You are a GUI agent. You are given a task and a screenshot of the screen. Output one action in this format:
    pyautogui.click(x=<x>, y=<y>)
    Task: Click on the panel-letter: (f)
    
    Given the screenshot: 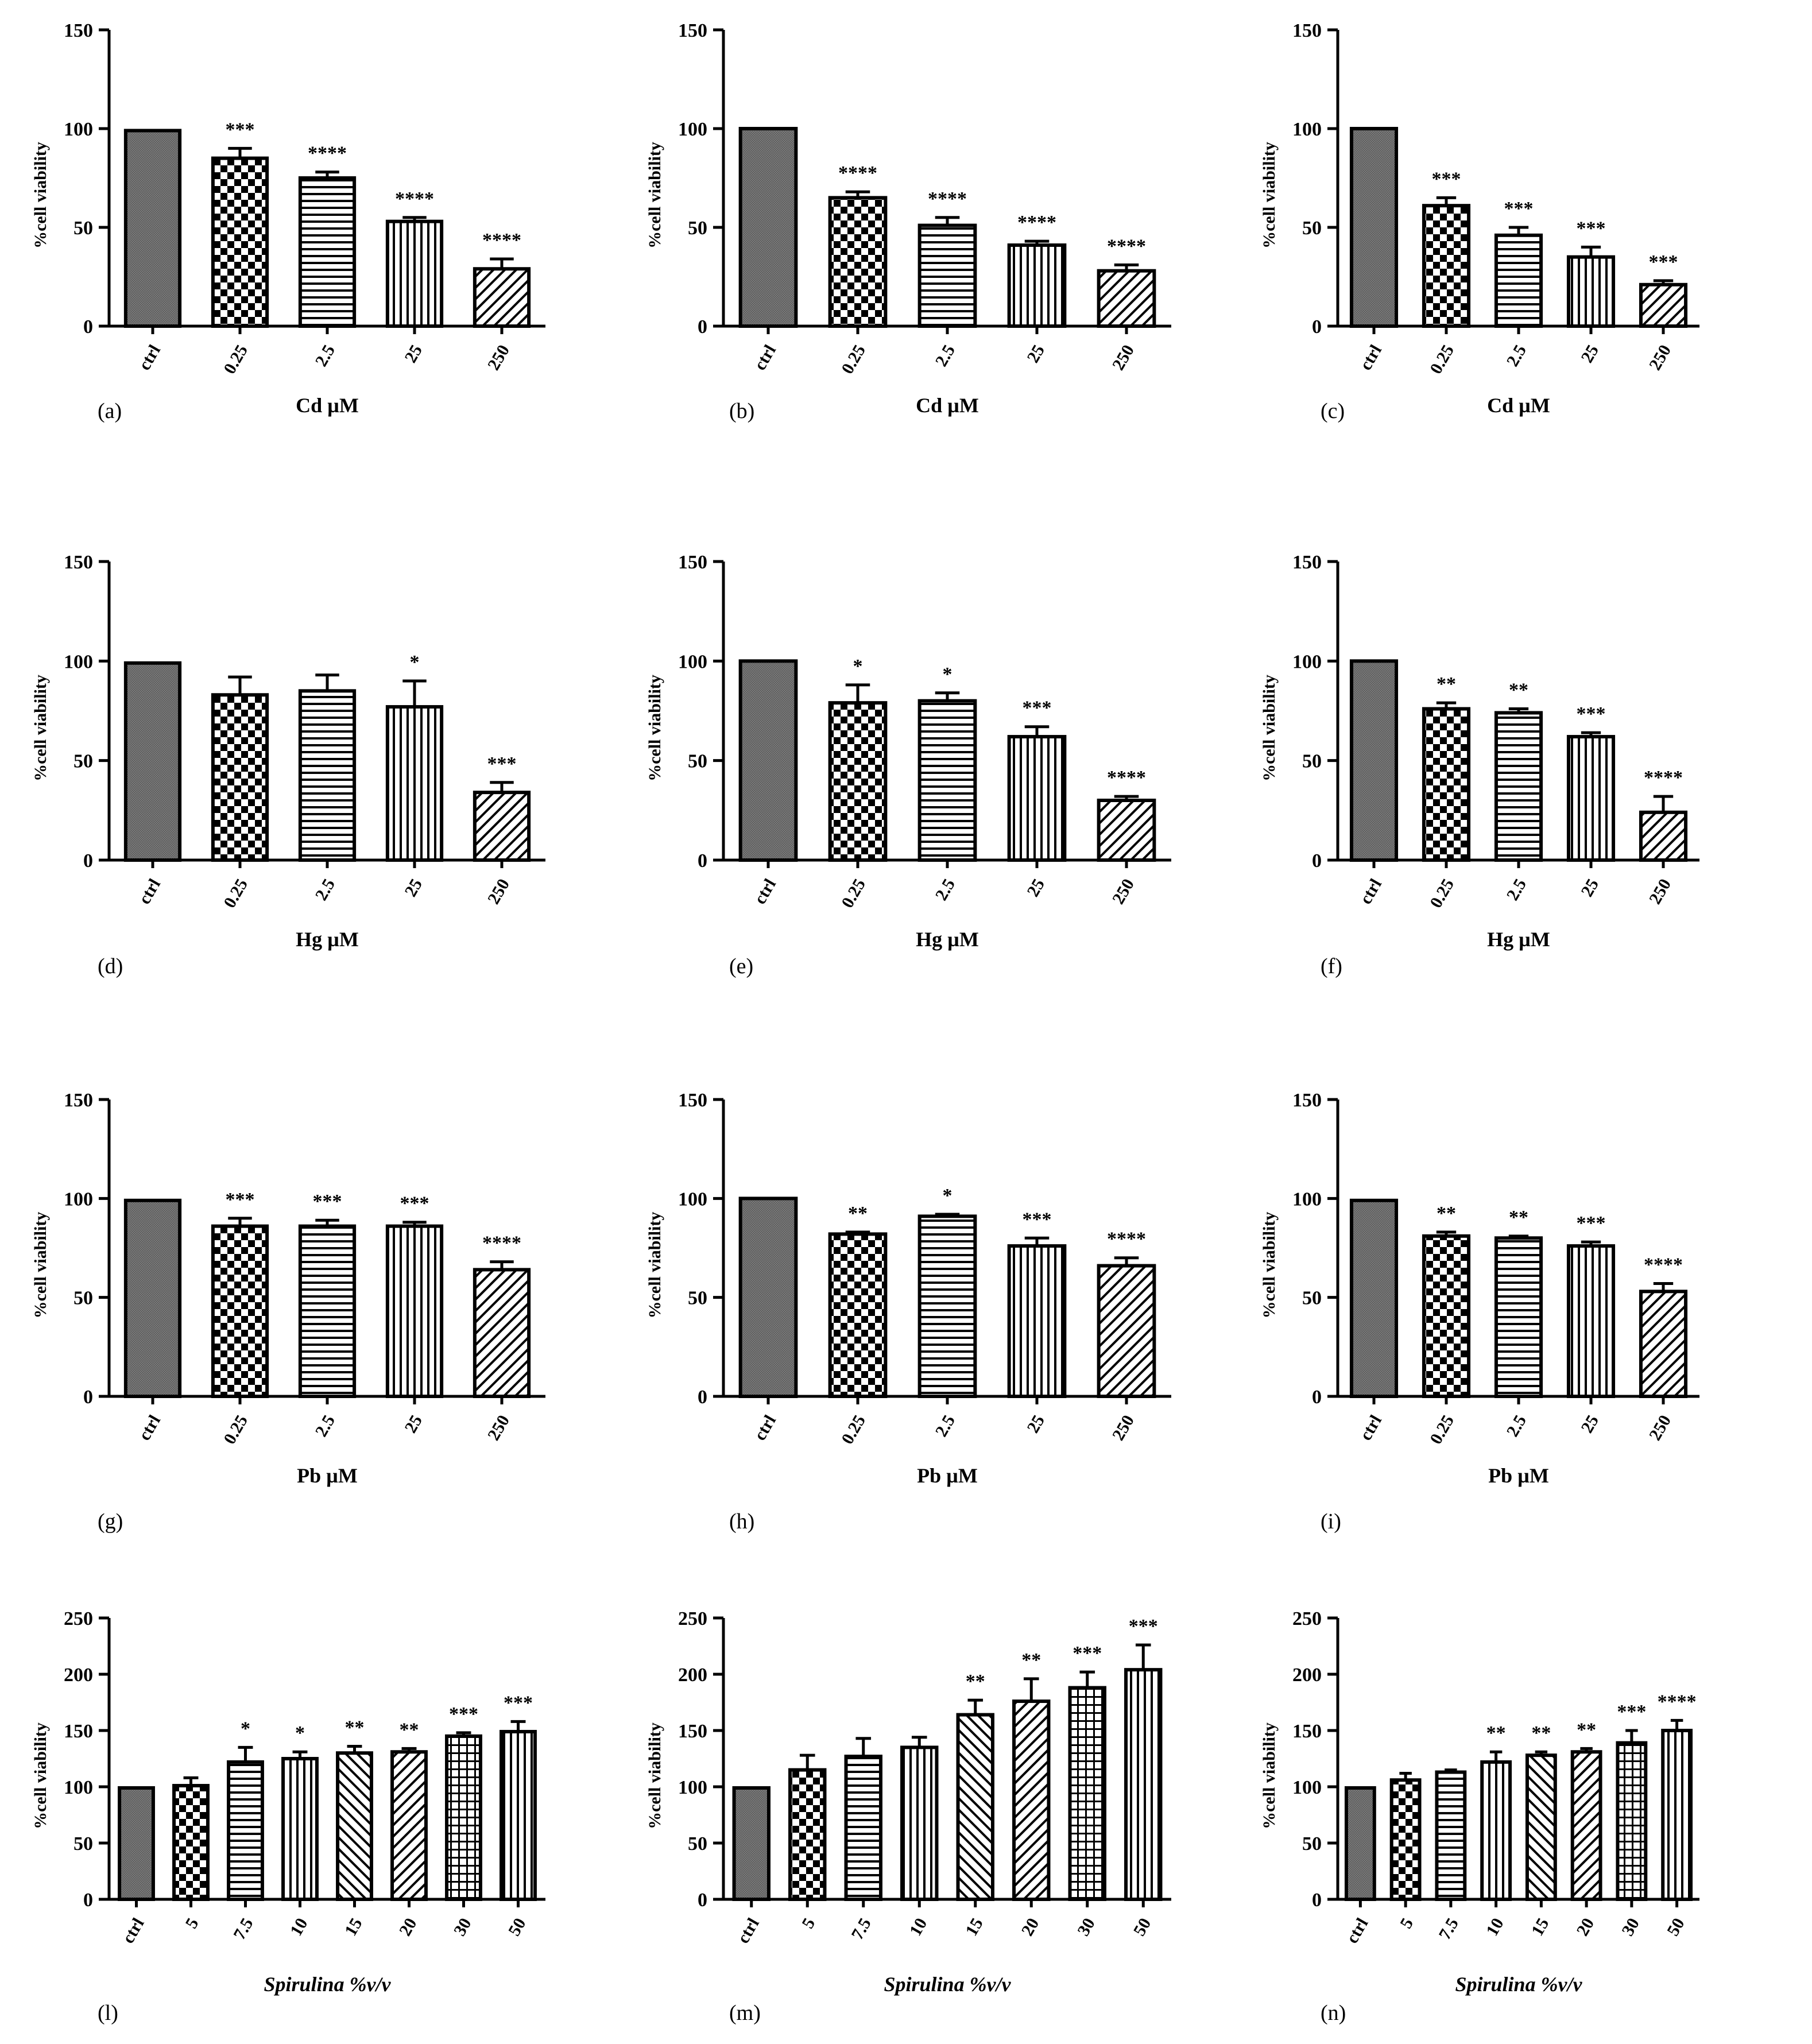 What is the action you would take?
    pyautogui.click(x=1331, y=966)
    